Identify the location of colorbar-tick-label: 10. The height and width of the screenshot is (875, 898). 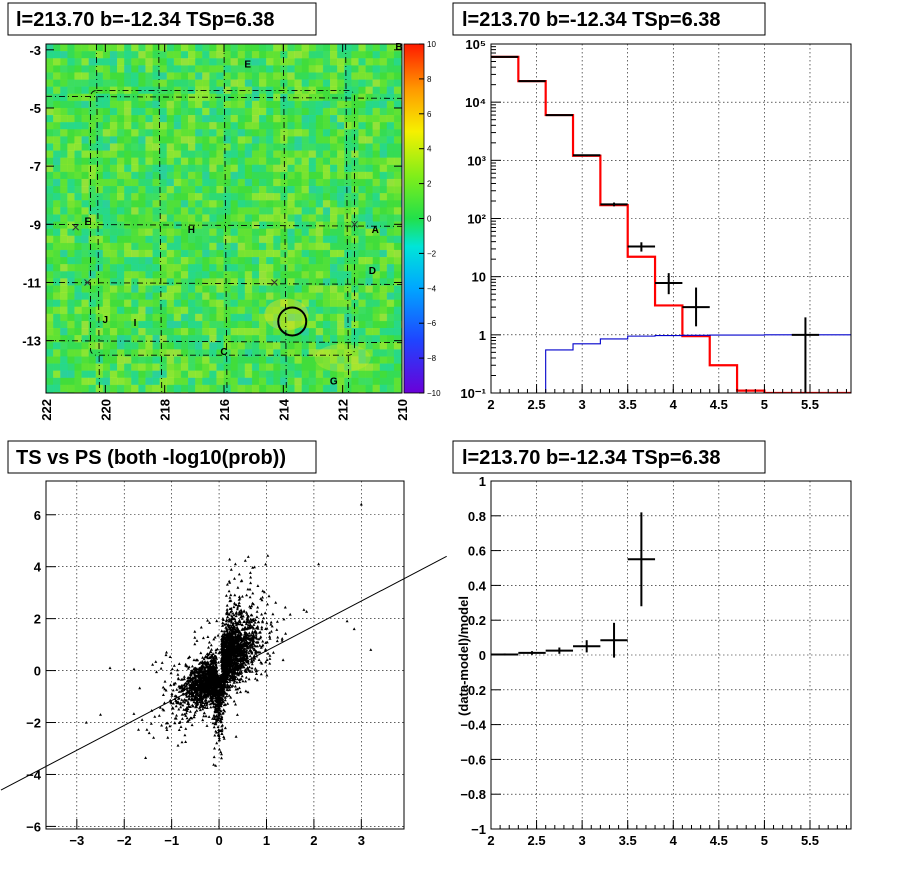
(431, 44).